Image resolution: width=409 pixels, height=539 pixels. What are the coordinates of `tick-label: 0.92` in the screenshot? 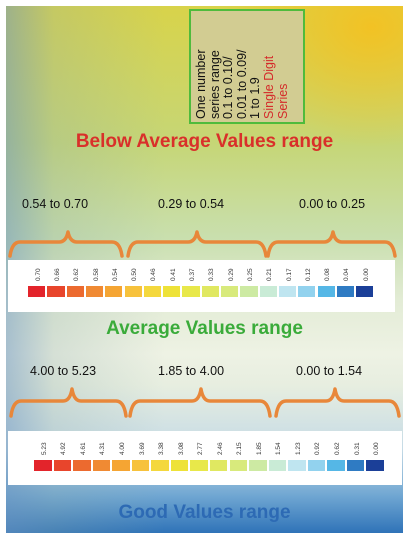 It's located at (318, 448).